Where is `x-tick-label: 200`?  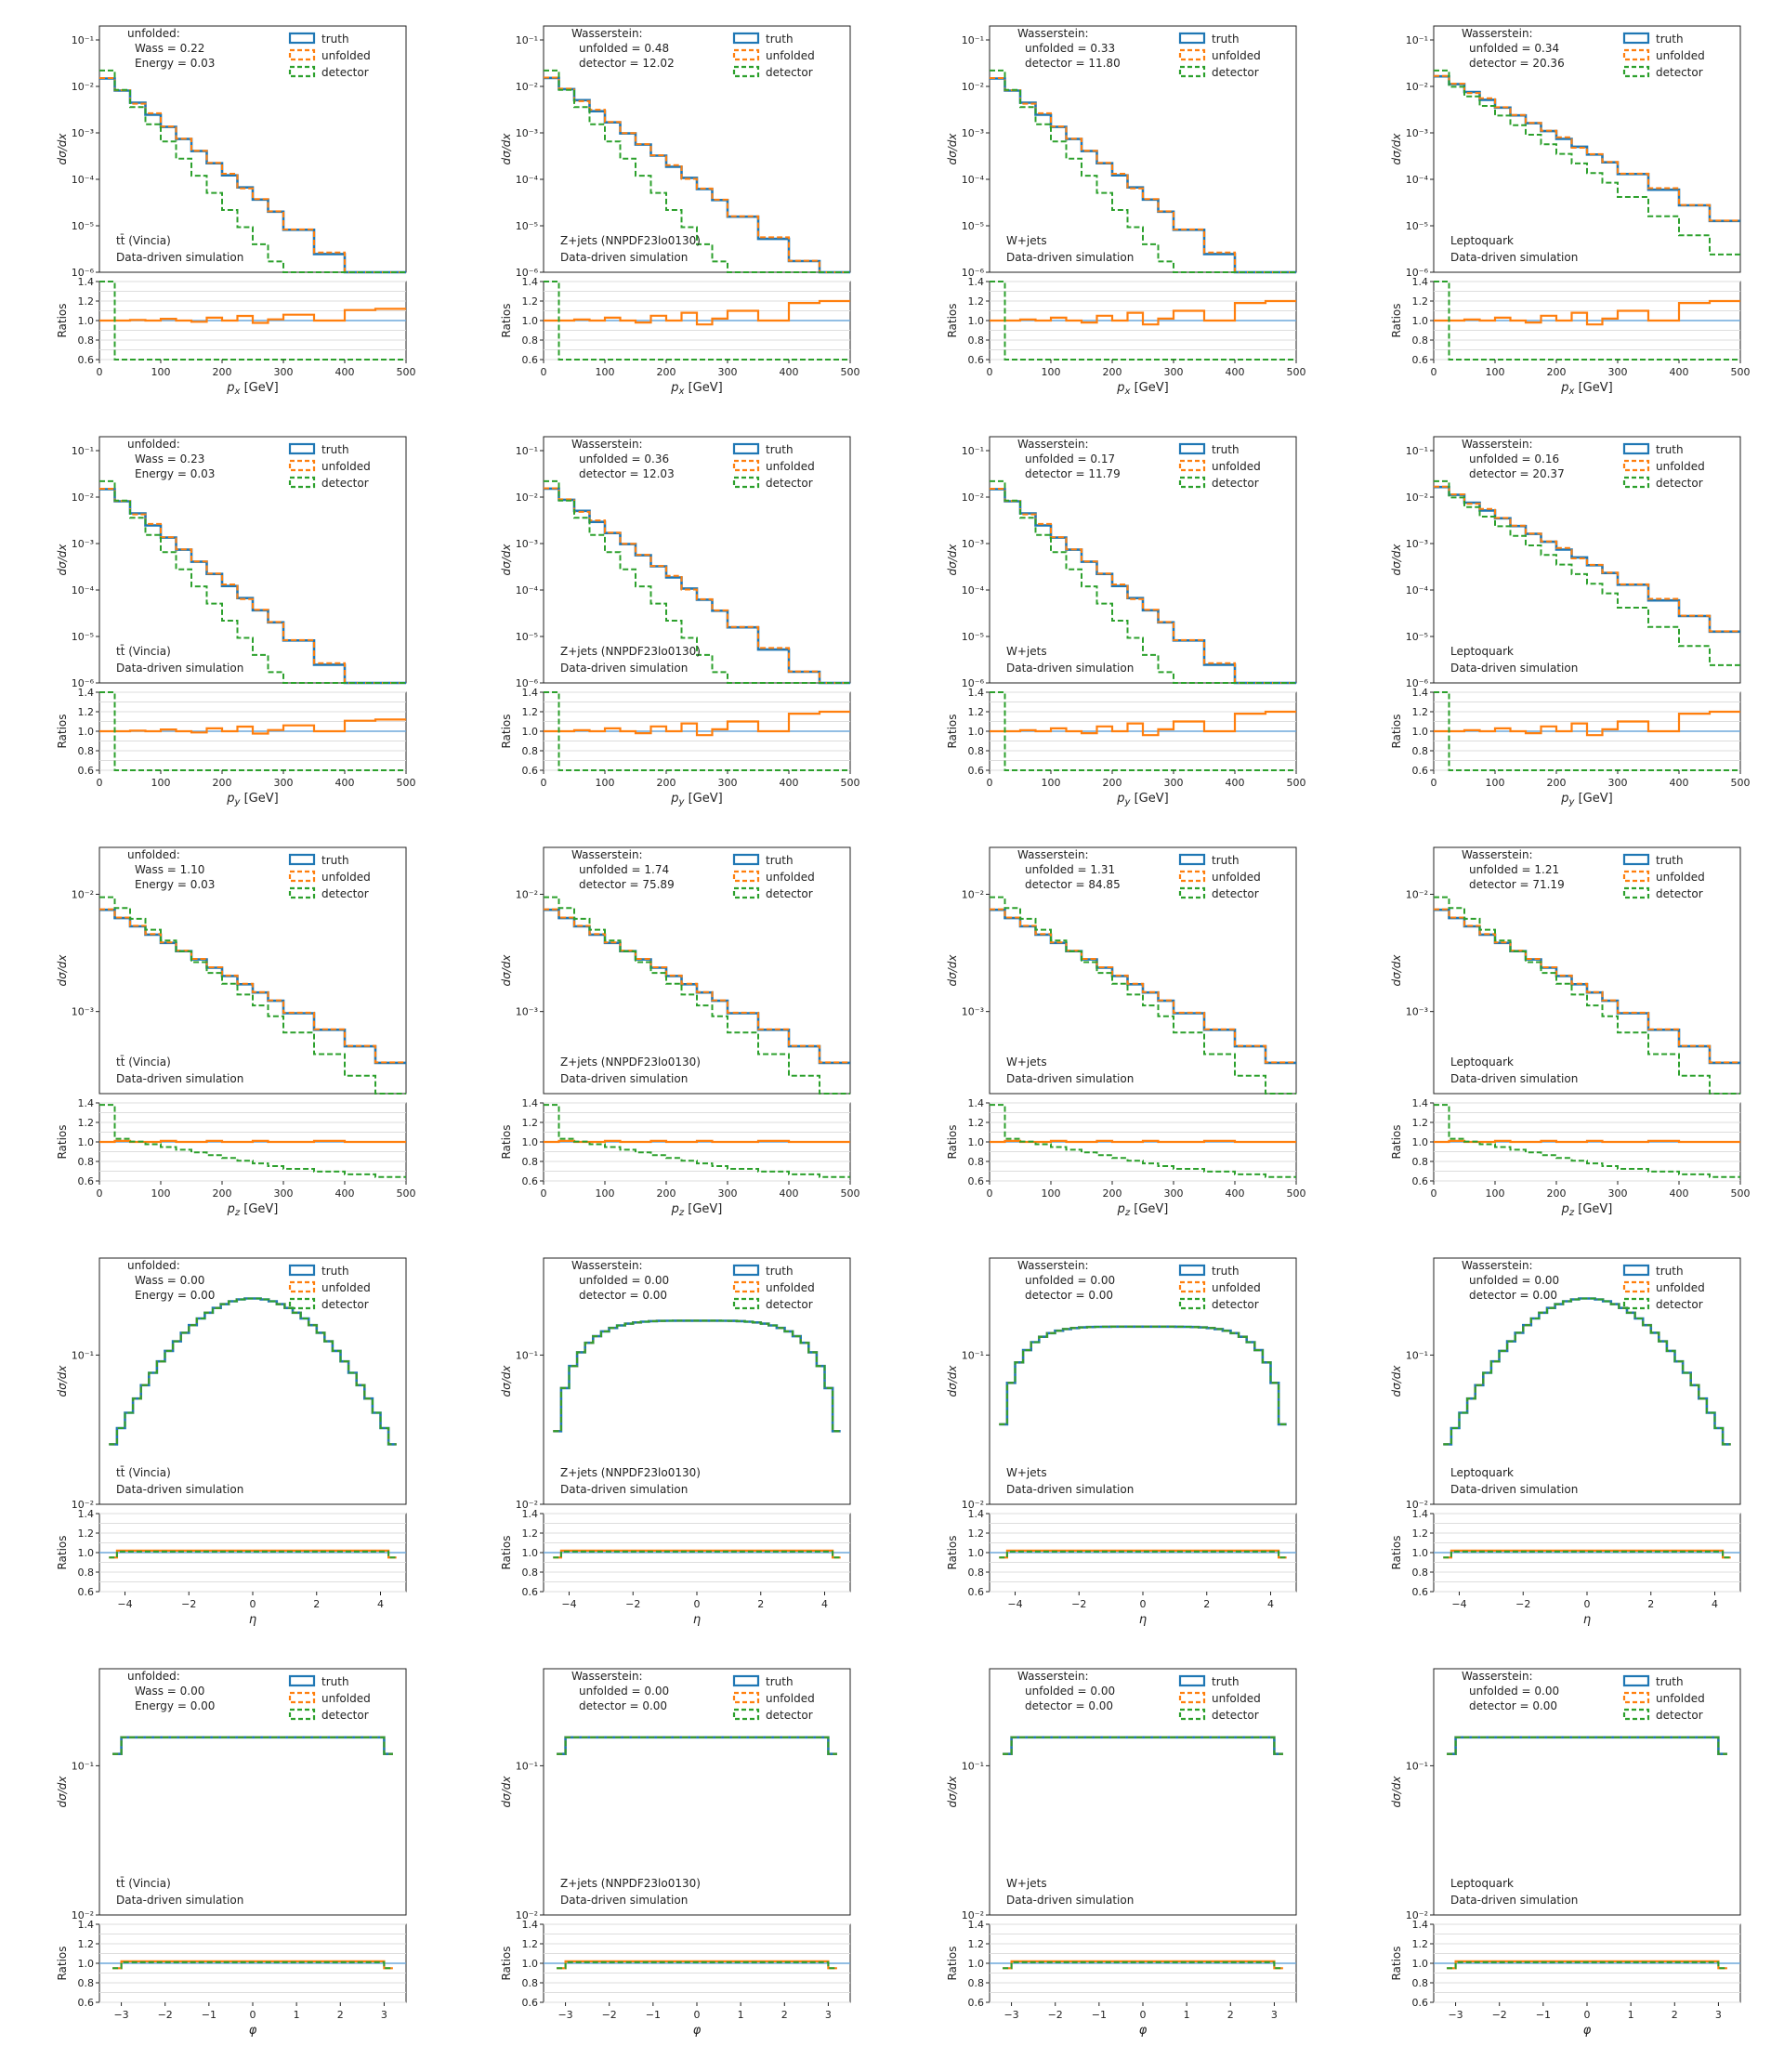 x-tick-label: 200 is located at coordinates (222, 372).